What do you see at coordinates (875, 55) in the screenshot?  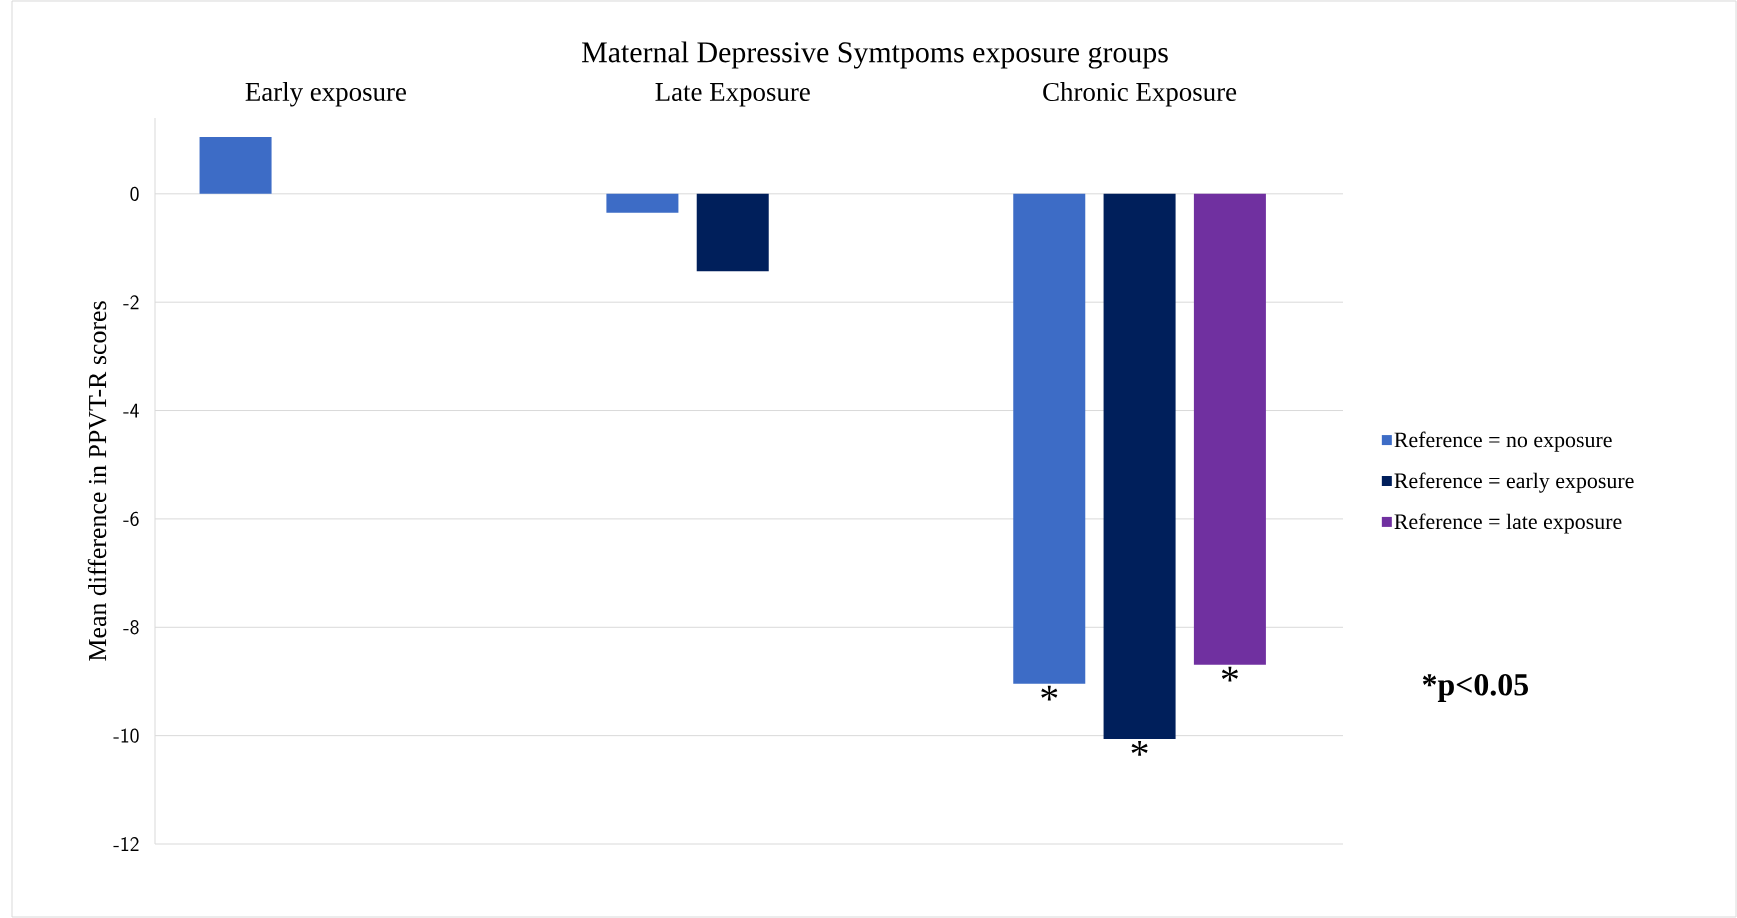 I see `chart-title: Maternal Depressive Symtpoms exposure groups` at bounding box center [875, 55].